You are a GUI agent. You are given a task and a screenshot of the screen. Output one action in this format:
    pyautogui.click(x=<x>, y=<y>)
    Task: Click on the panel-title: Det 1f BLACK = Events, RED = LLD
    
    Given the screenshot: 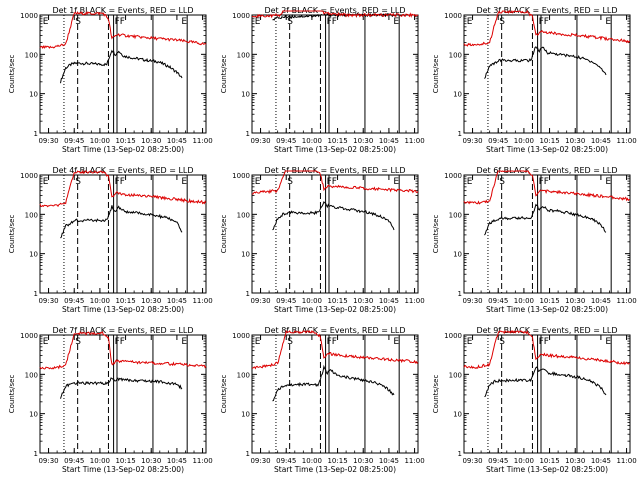 What is the action you would take?
    pyautogui.click(x=122, y=10)
    